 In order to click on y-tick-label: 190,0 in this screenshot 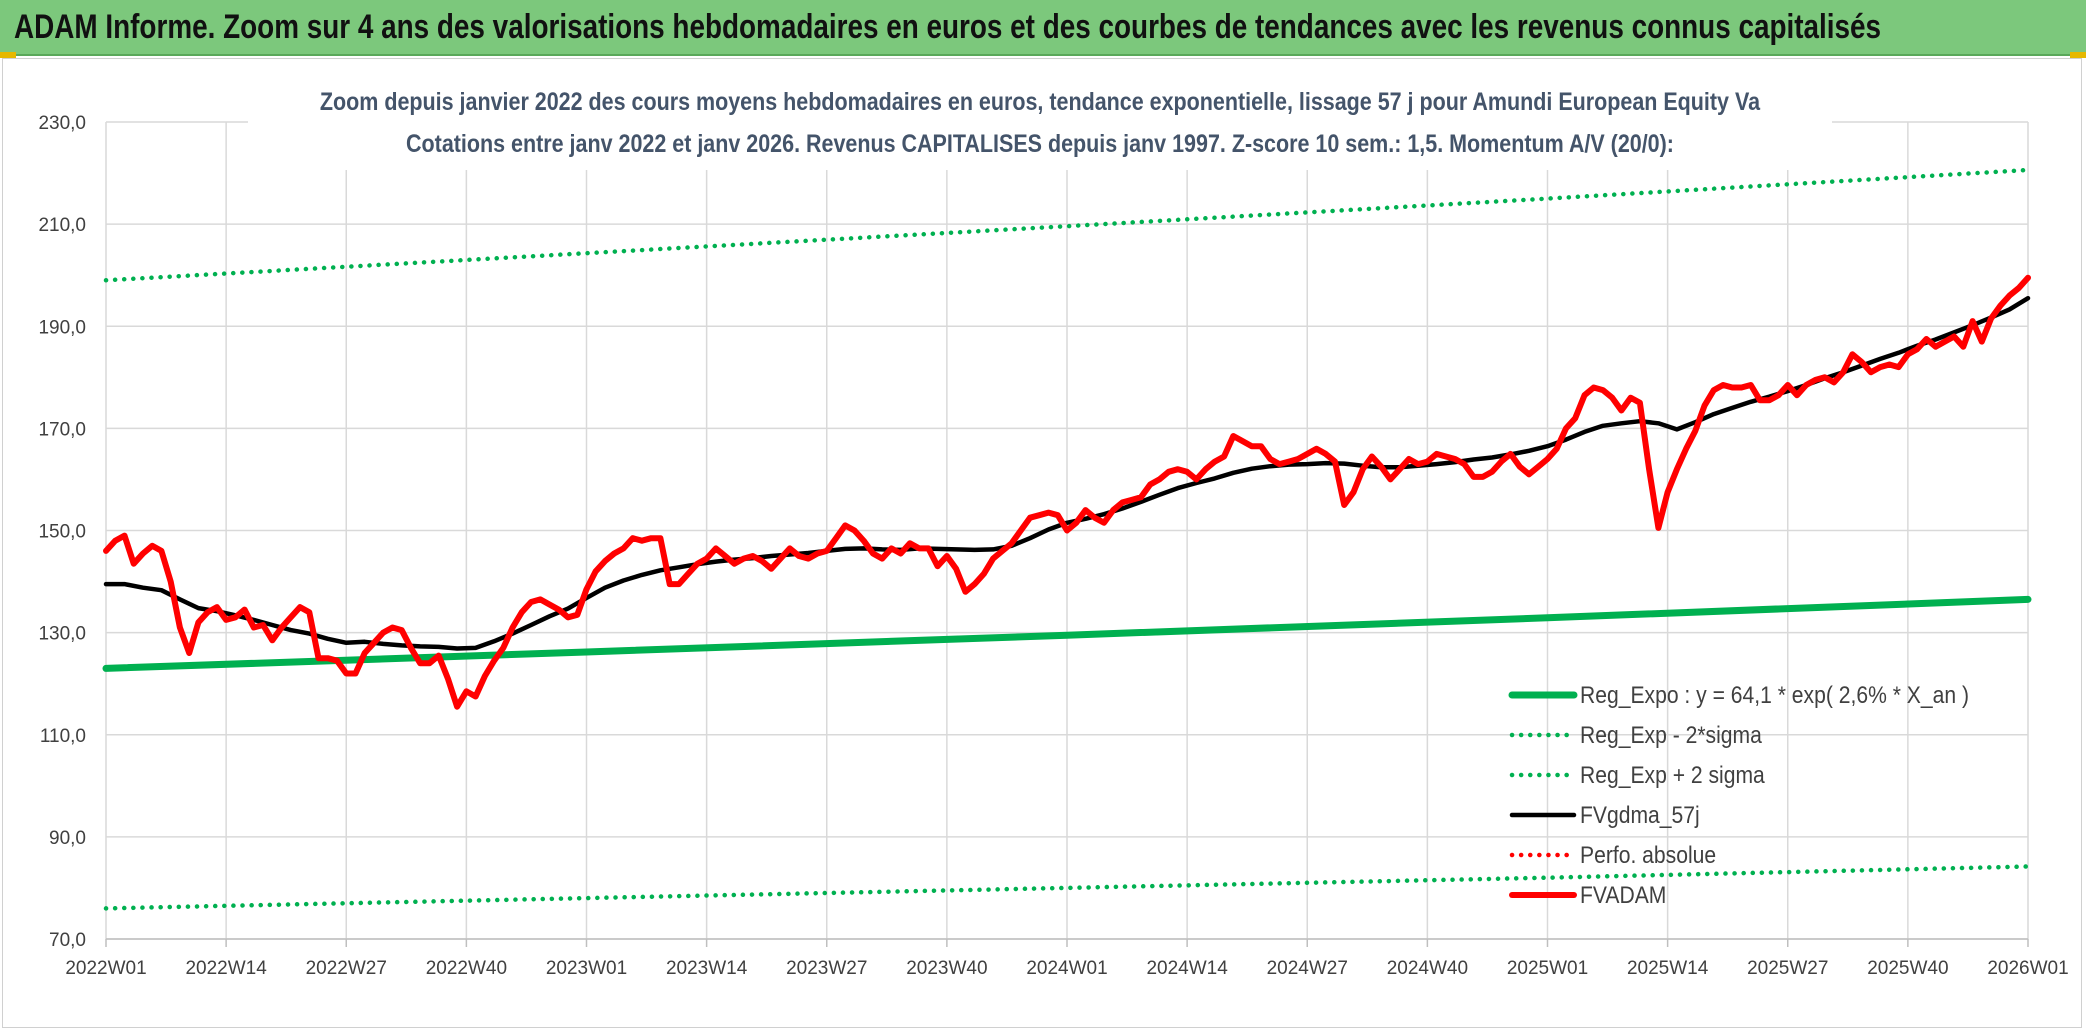, I will do `click(62, 327)`.